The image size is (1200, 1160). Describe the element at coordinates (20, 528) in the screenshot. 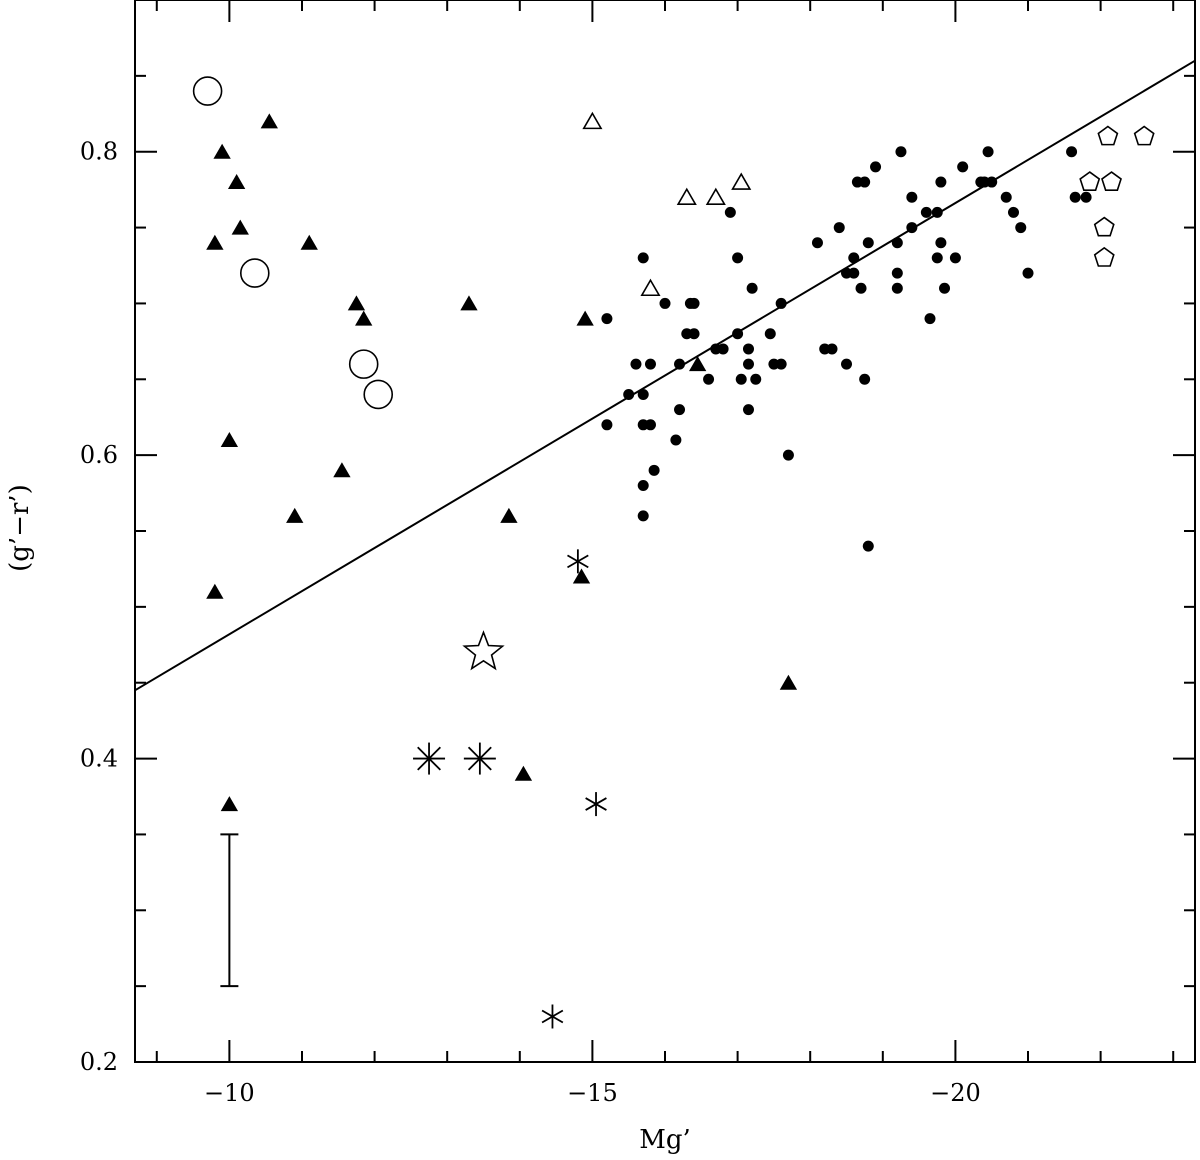

I see `y-axis-title: (g’−r’)` at that location.